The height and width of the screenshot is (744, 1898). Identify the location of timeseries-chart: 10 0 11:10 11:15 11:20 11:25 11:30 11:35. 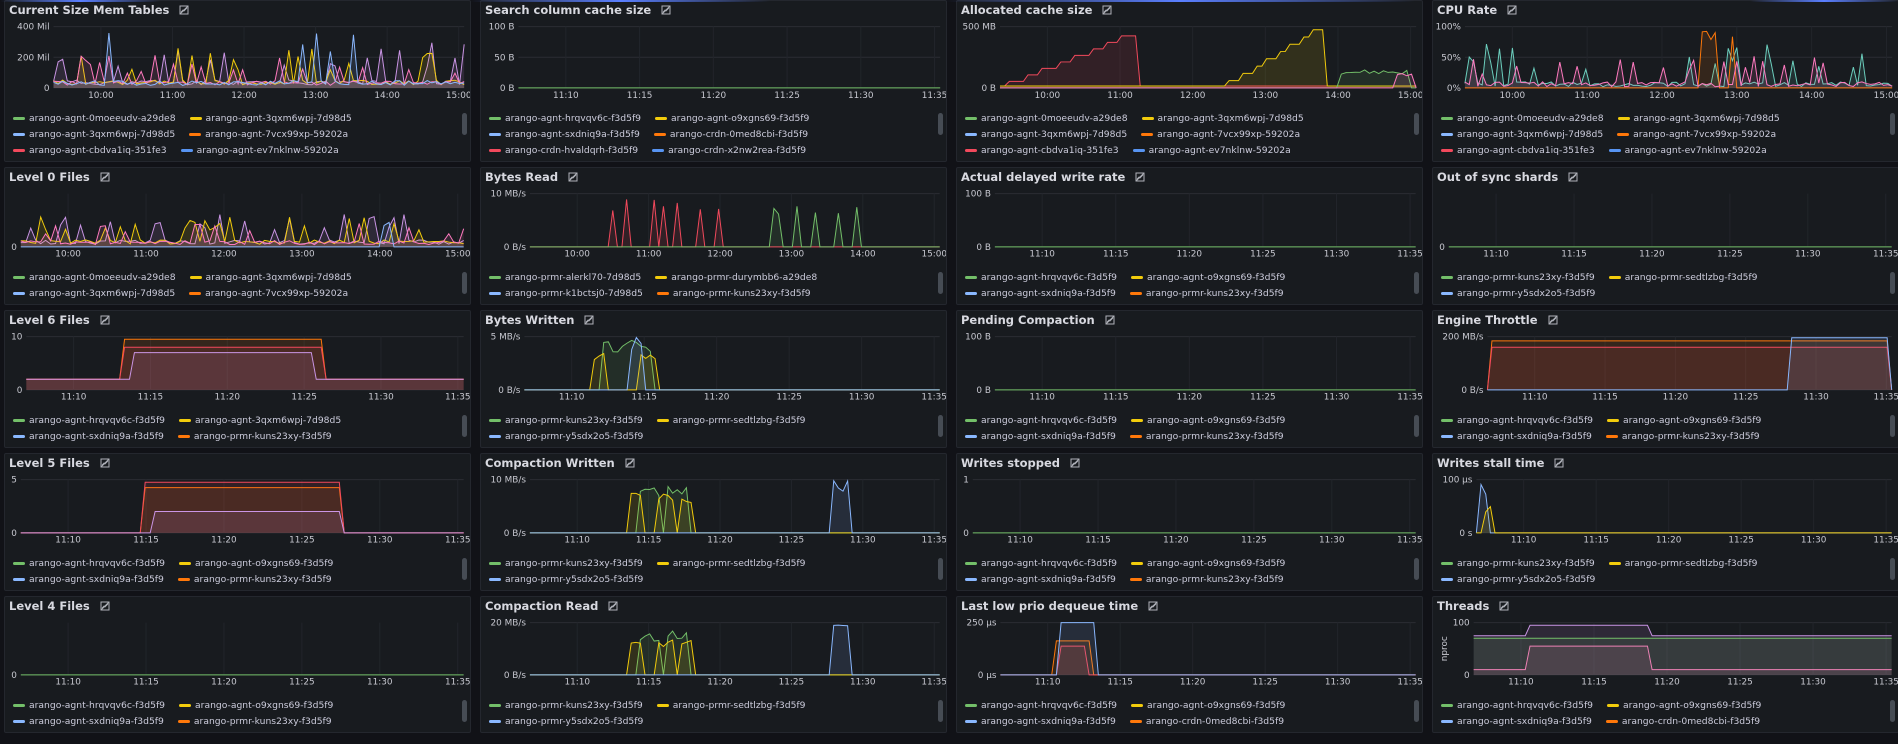
(237, 379).